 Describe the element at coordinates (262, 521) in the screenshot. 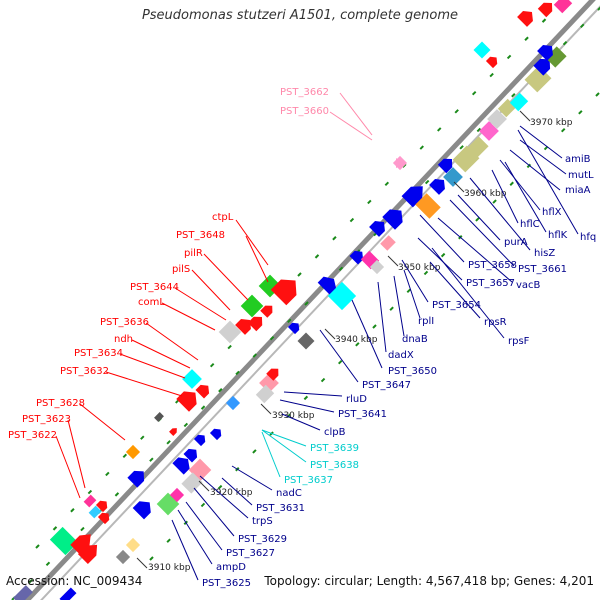

I see `gene-label-trps: trpS` at that location.